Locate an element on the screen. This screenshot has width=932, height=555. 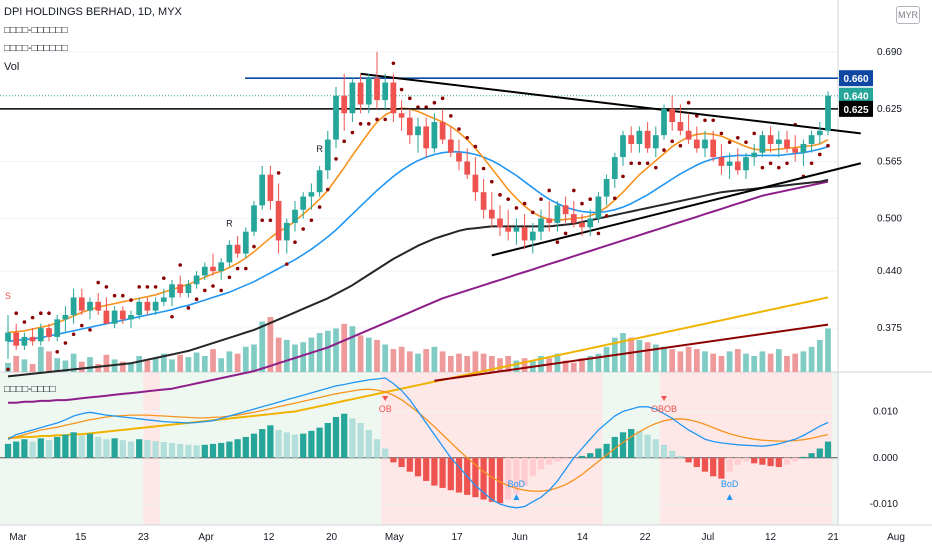
osc-tick-label-1: 0.000 is located at coordinates (885, 458).